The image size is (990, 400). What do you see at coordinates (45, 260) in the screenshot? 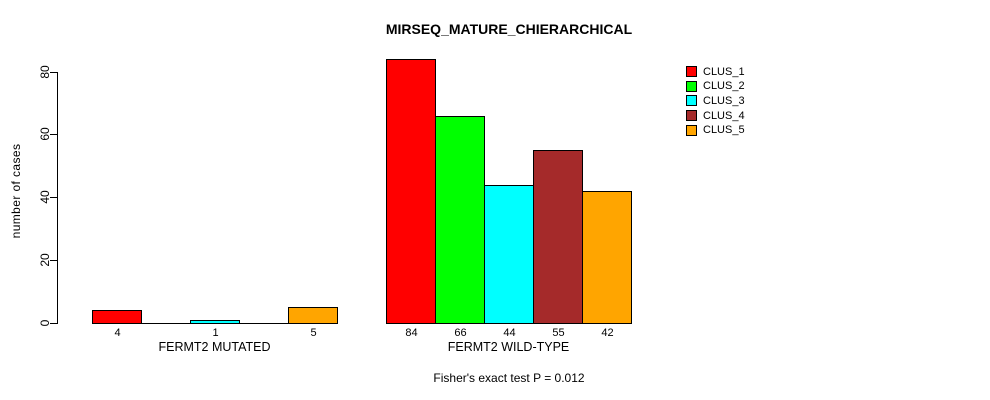
I see `y-tick-label: 20` at bounding box center [45, 260].